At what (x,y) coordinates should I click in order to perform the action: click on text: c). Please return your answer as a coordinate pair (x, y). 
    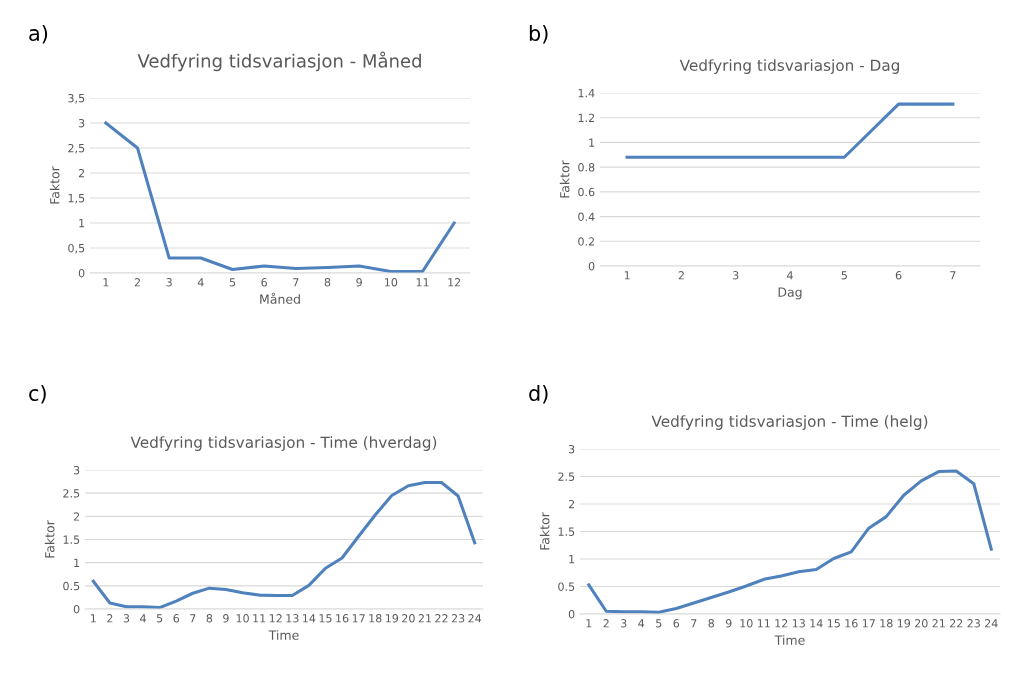
    Looking at the image, I should click on (37, 394).